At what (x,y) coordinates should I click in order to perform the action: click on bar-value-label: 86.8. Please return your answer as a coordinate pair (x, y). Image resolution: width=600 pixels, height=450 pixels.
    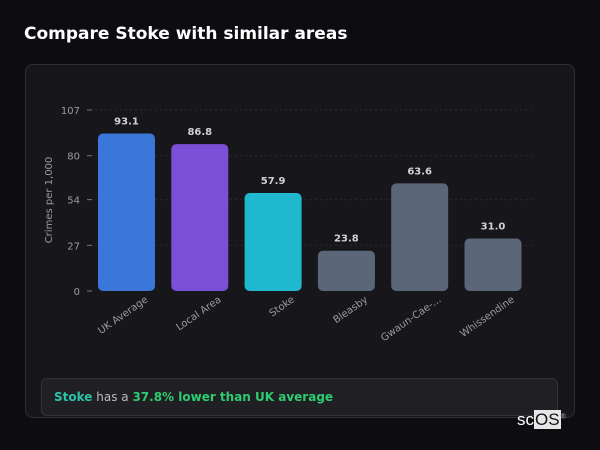
    Looking at the image, I should click on (199, 132).